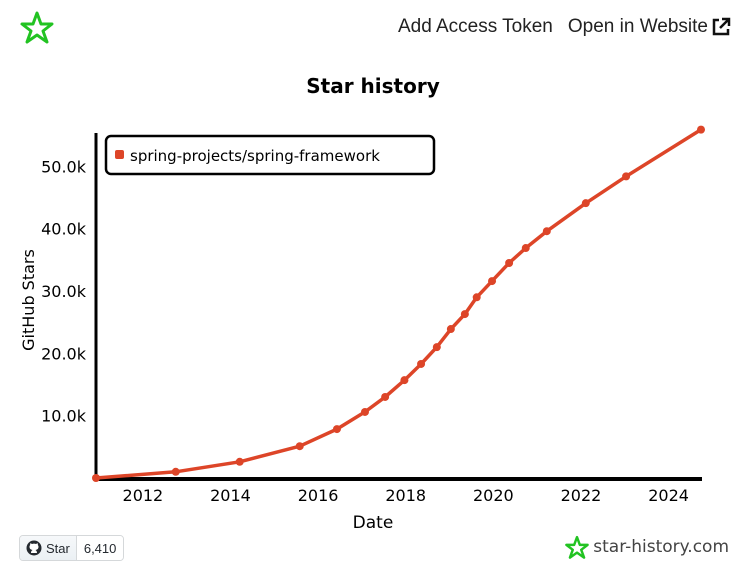 This screenshot has height=576, width=749. I want to click on brand-link: star-history.com, so click(647, 547).